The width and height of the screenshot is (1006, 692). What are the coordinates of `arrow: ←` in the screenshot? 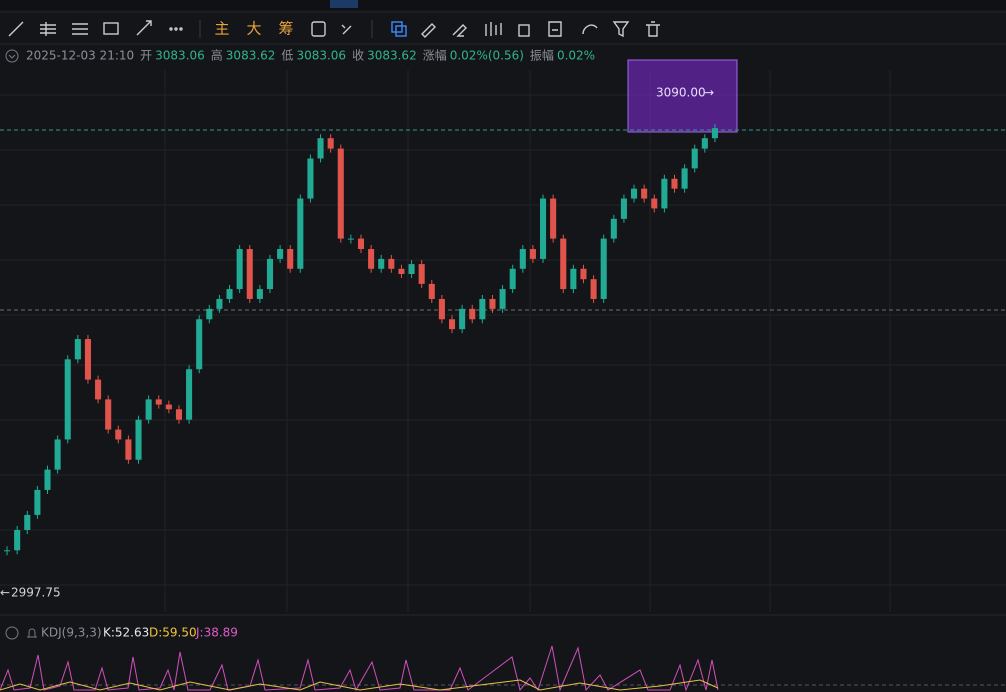 It's located at (5, 593).